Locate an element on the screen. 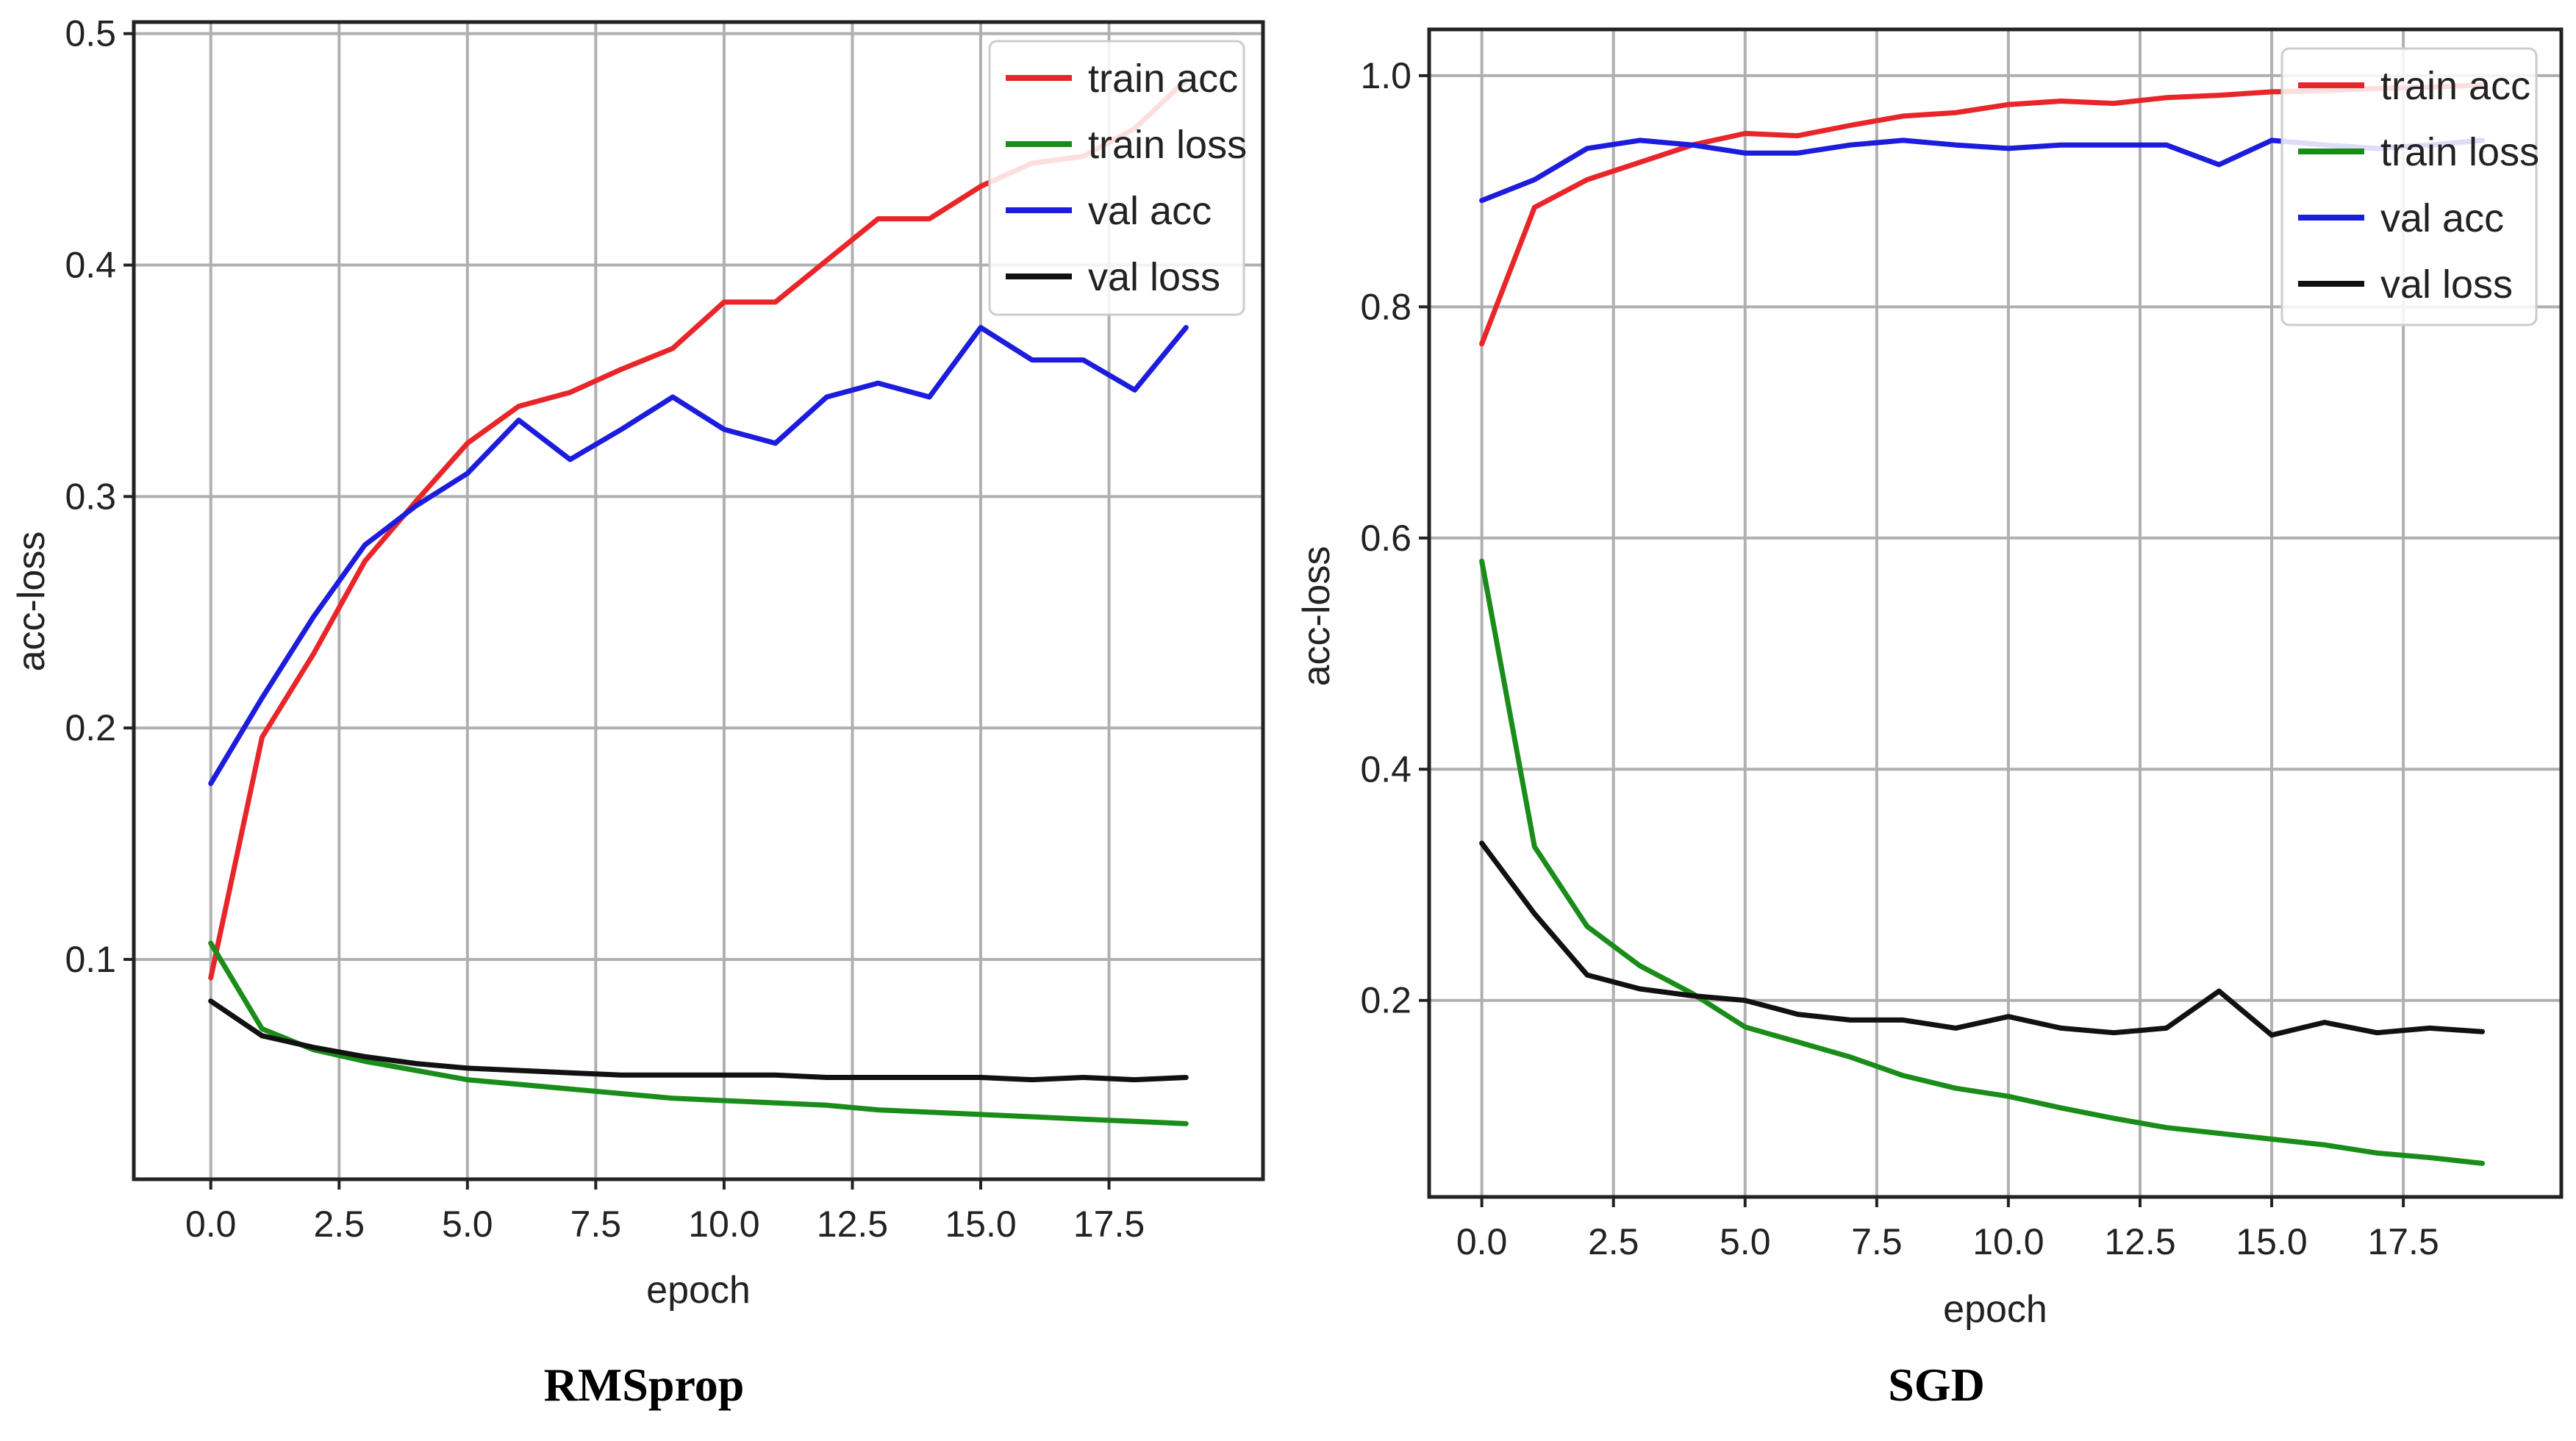 This screenshot has width=2576, height=1441. chart-caption: RMSprop is located at coordinates (645, 1385).